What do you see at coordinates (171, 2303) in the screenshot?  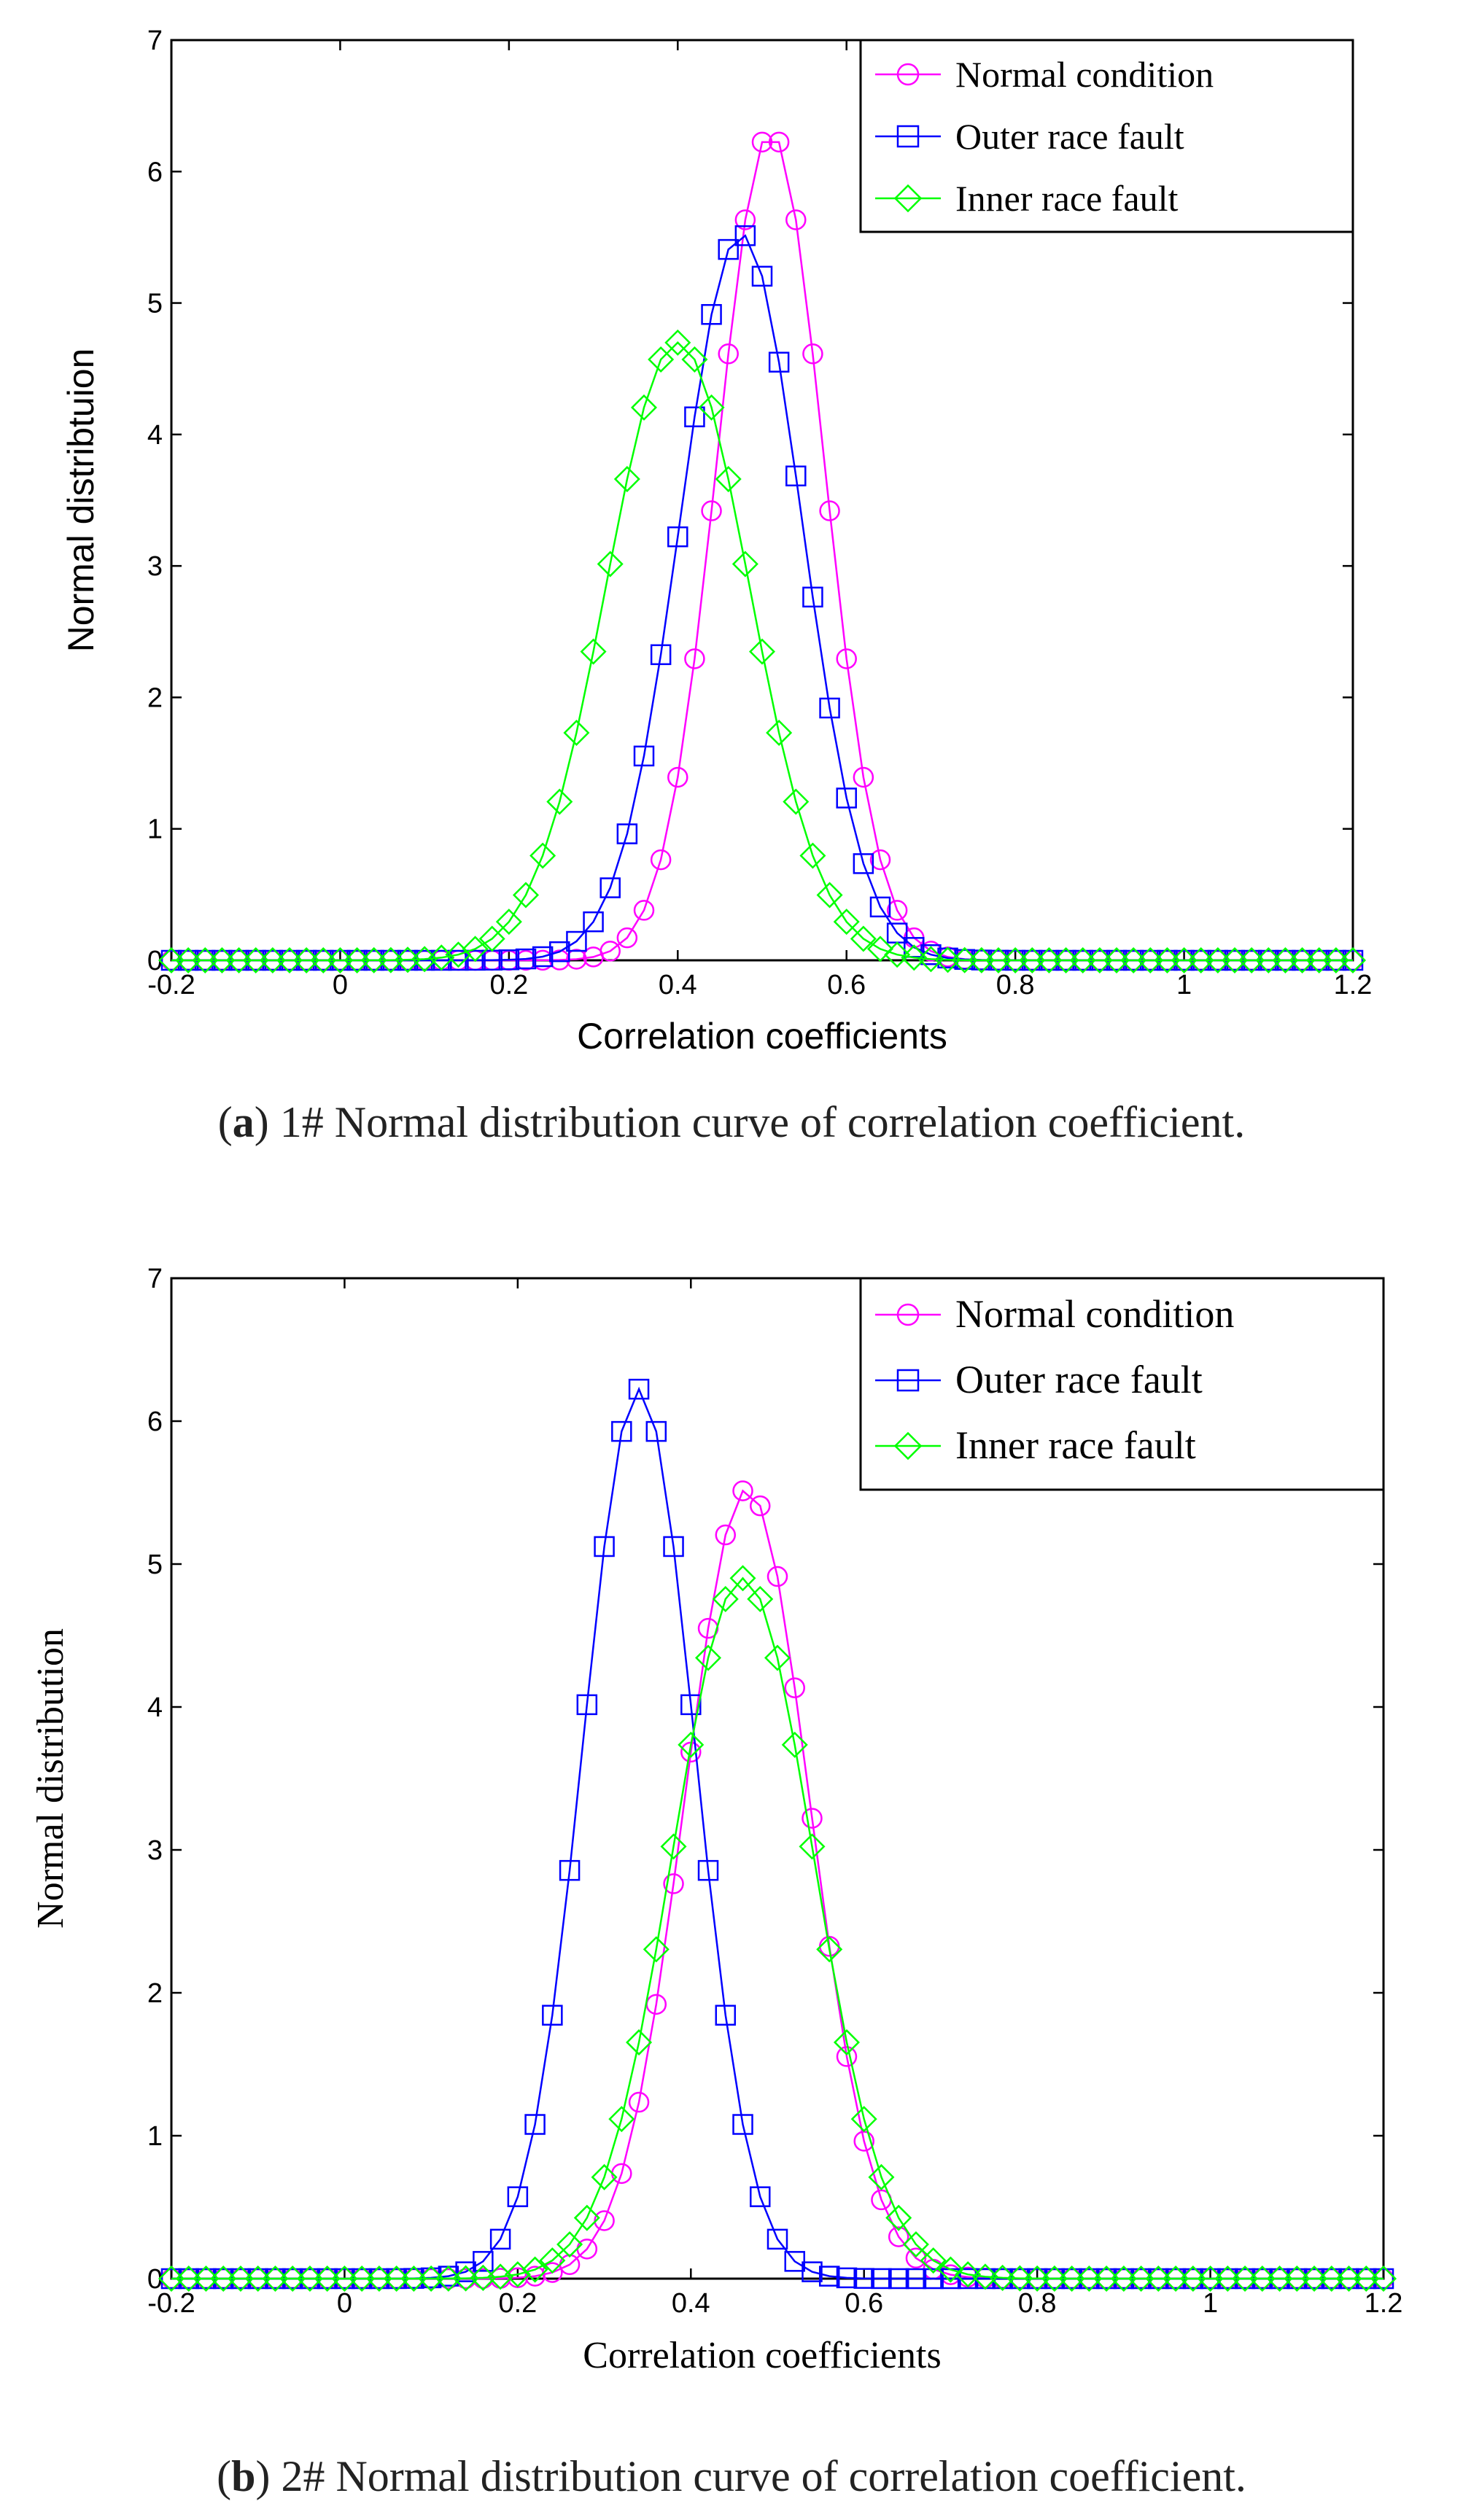 I see `x-tick-label: -0.2` at bounding box center [171, 2303].